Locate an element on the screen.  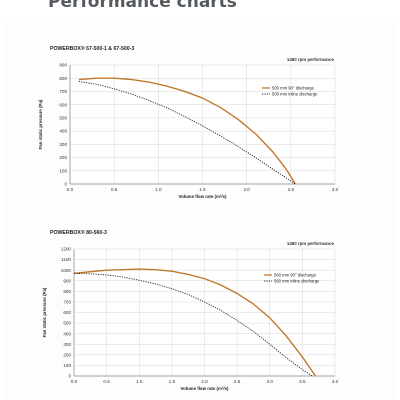
series-line-dotted is located at coordinates (187, 133).